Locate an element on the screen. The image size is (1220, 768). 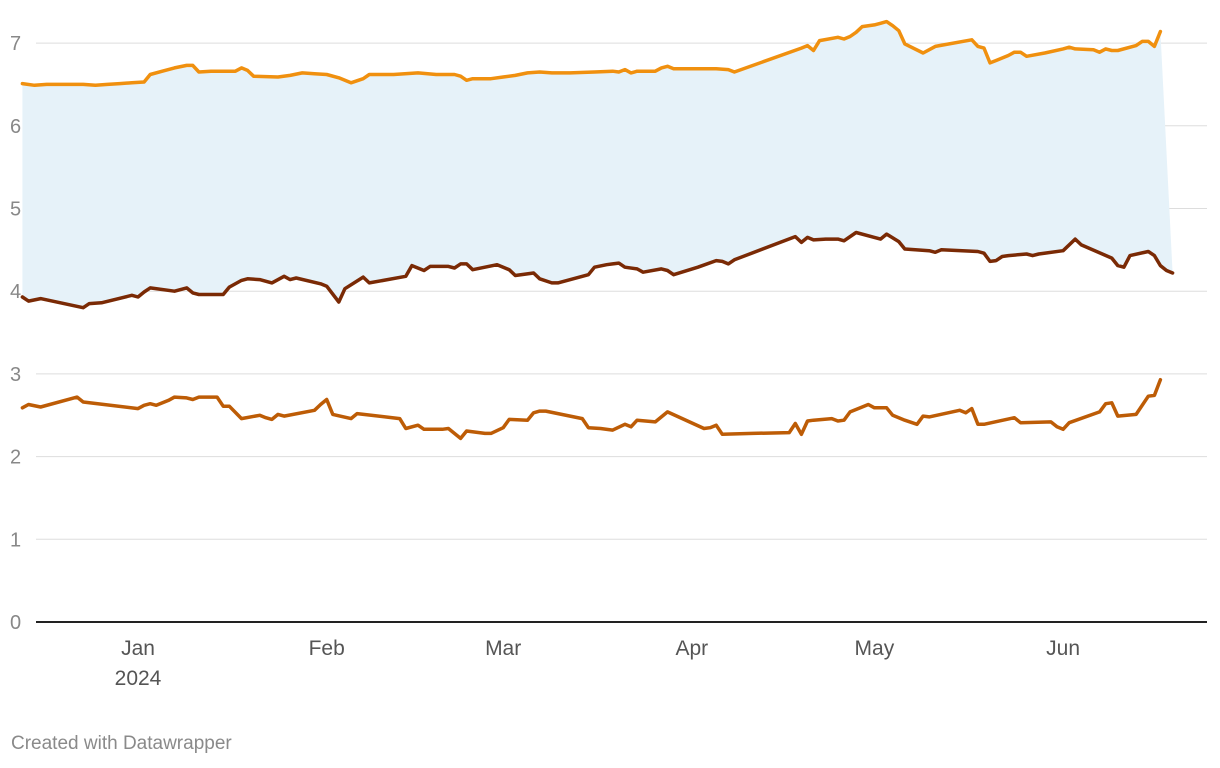
x-tick-label-feb: Feb is located at coordinates (327, 648).